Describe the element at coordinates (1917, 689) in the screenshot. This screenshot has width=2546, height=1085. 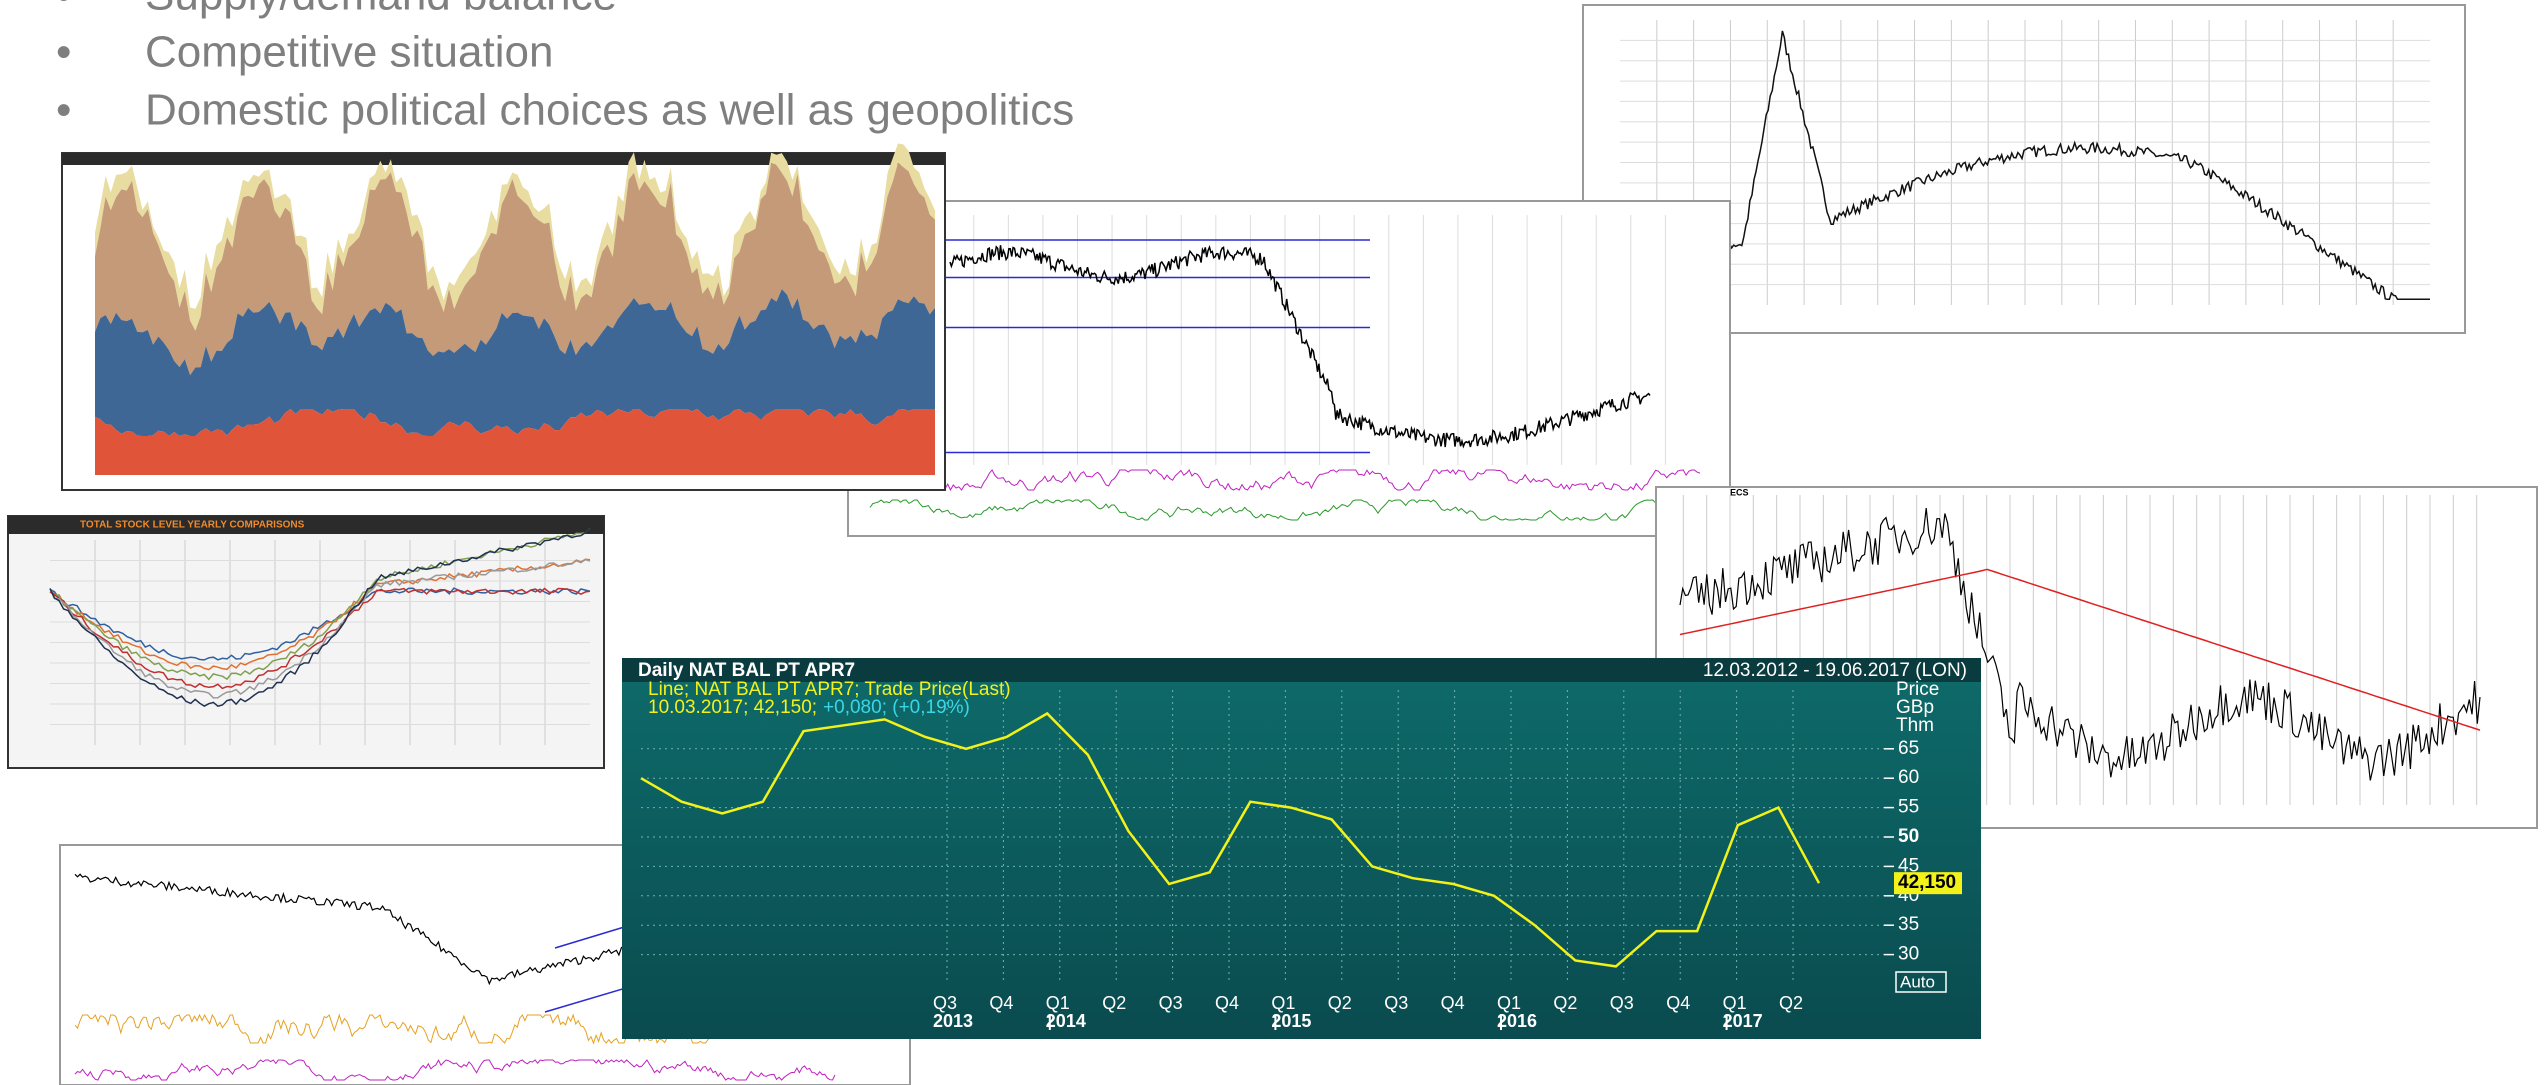
I see `unit-label: Price` at that location.